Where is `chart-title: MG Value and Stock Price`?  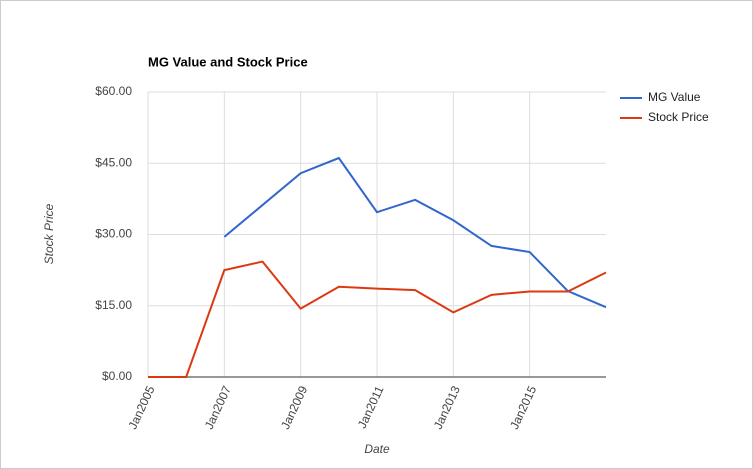
chart-title: MG Value and Stock Price is located at coordinates (228, 61).